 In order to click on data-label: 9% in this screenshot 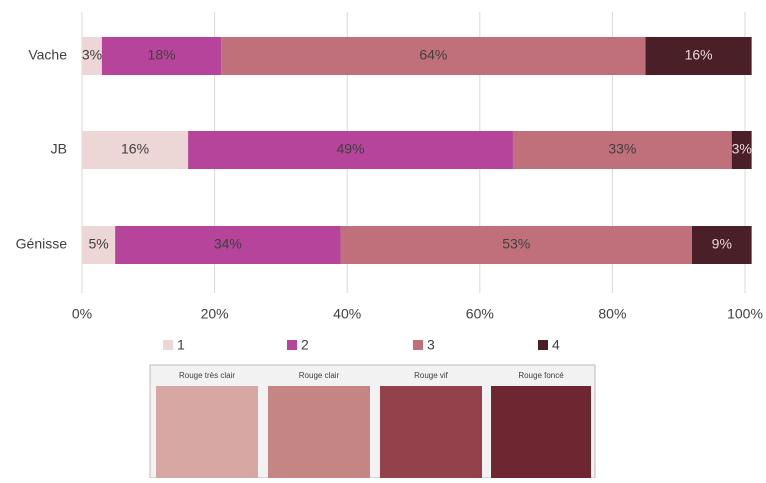, I will do `click(722, 244)`.